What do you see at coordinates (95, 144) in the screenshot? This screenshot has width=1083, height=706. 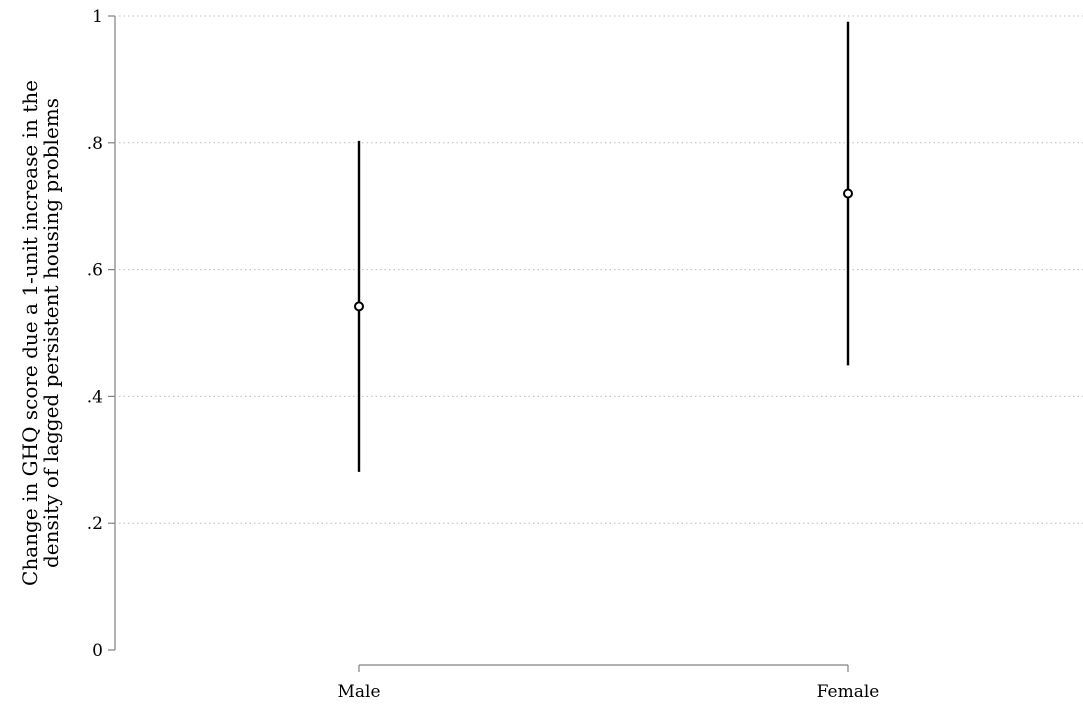 I see `y-tick-label: .8` at bounding box center [95, 144].